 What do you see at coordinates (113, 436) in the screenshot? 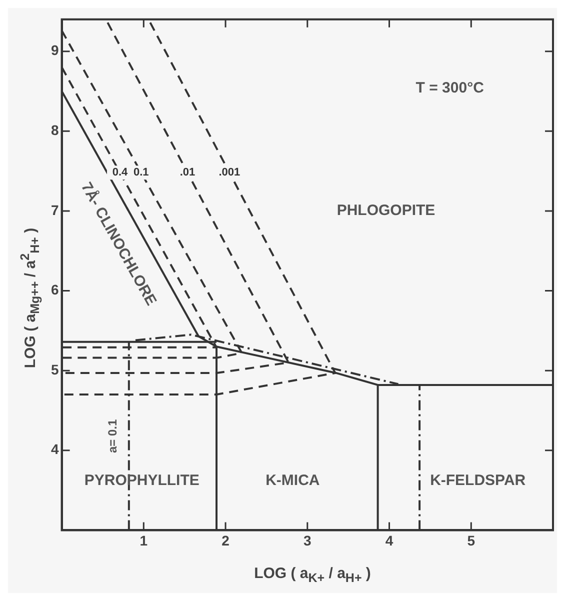
I see `annotation: a= 0.1` at bounding box center [113, 436].